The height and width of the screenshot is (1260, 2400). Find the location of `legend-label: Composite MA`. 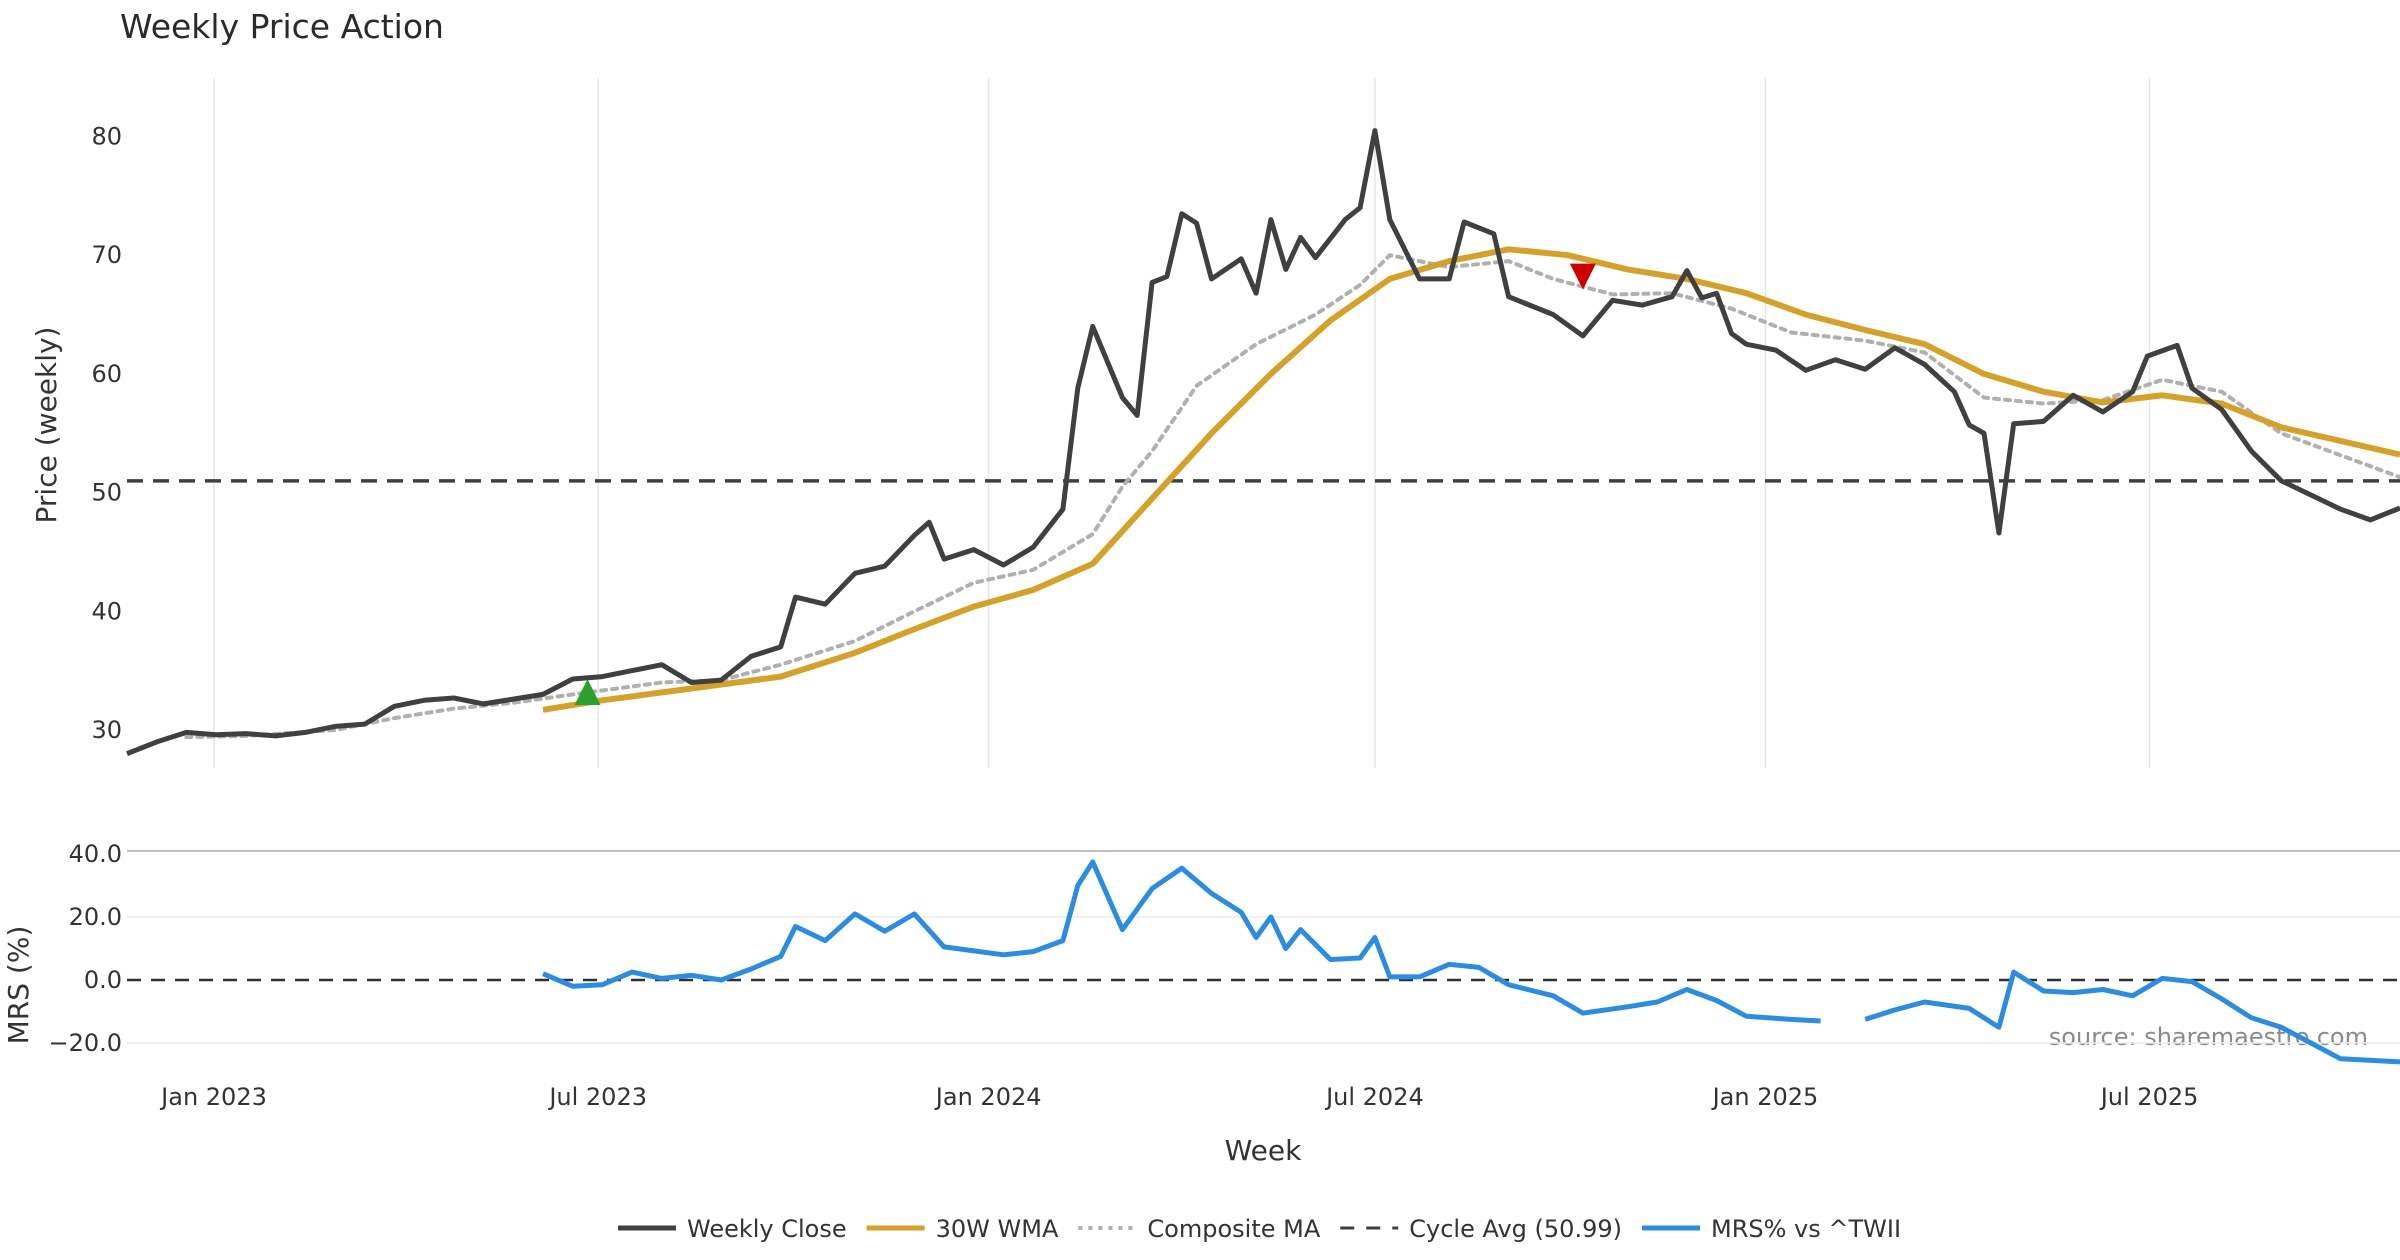

legend-label: Composite MA is located at coordinates (1233, 1229).